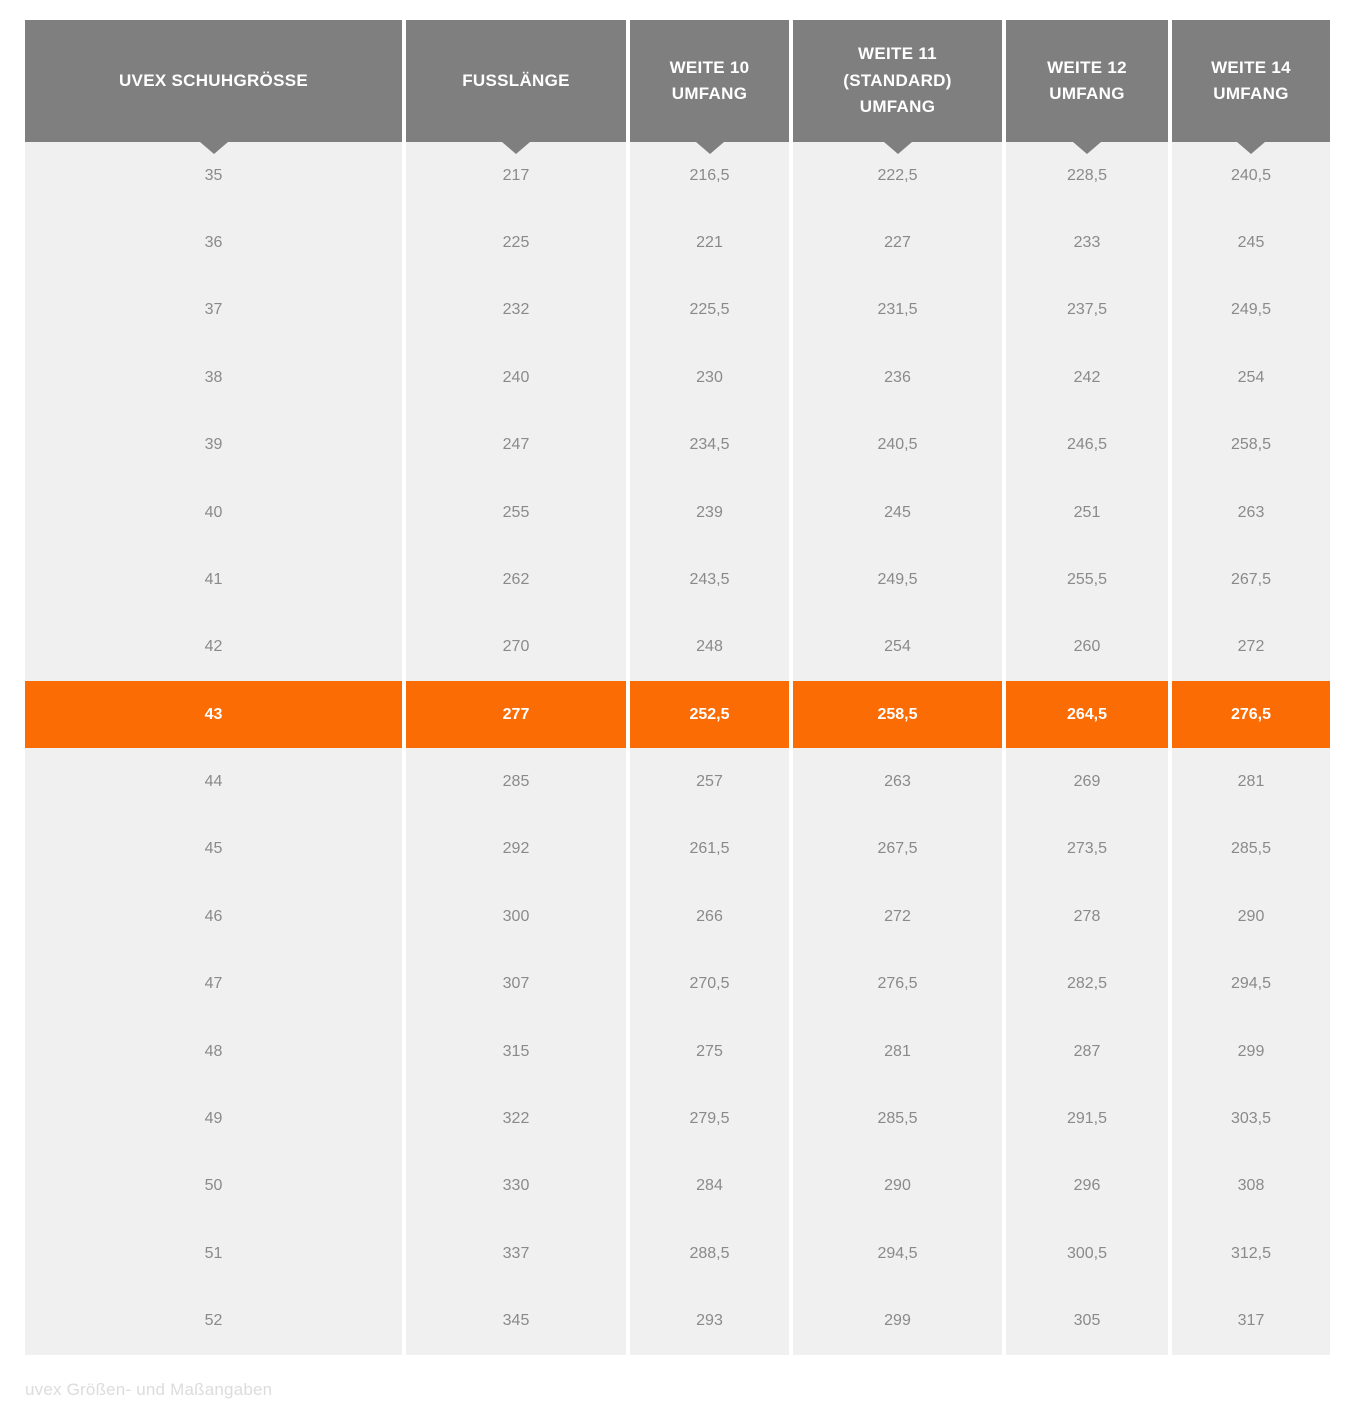  What do you see at coordinates (897, 80) in the screenshot?
I see `header-label: WEITE 11 (STANDARD) UMFANG` at bounding box center [897, 80].